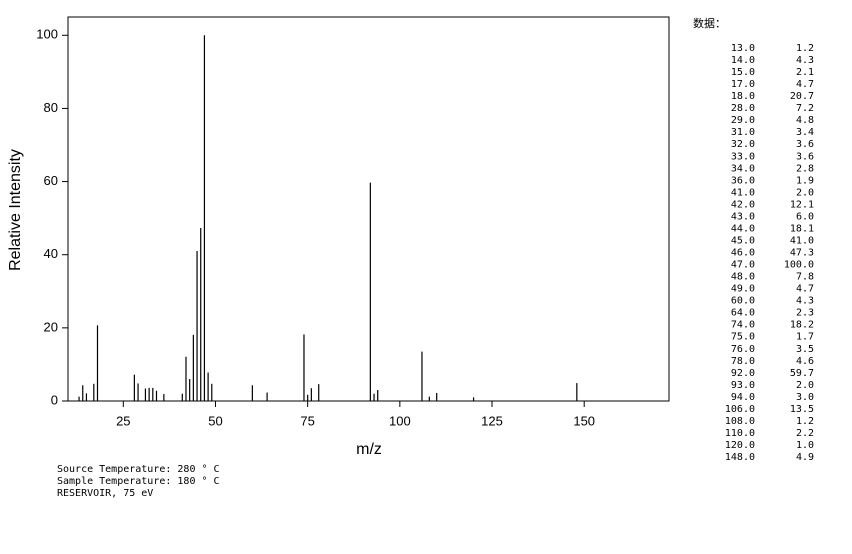 The height and width of the screenshot is (554, 852). What do you see at coordinates (743, 385) in the screenshot?
I see `table-mz: 93.0` at bounding box center [743, 385].